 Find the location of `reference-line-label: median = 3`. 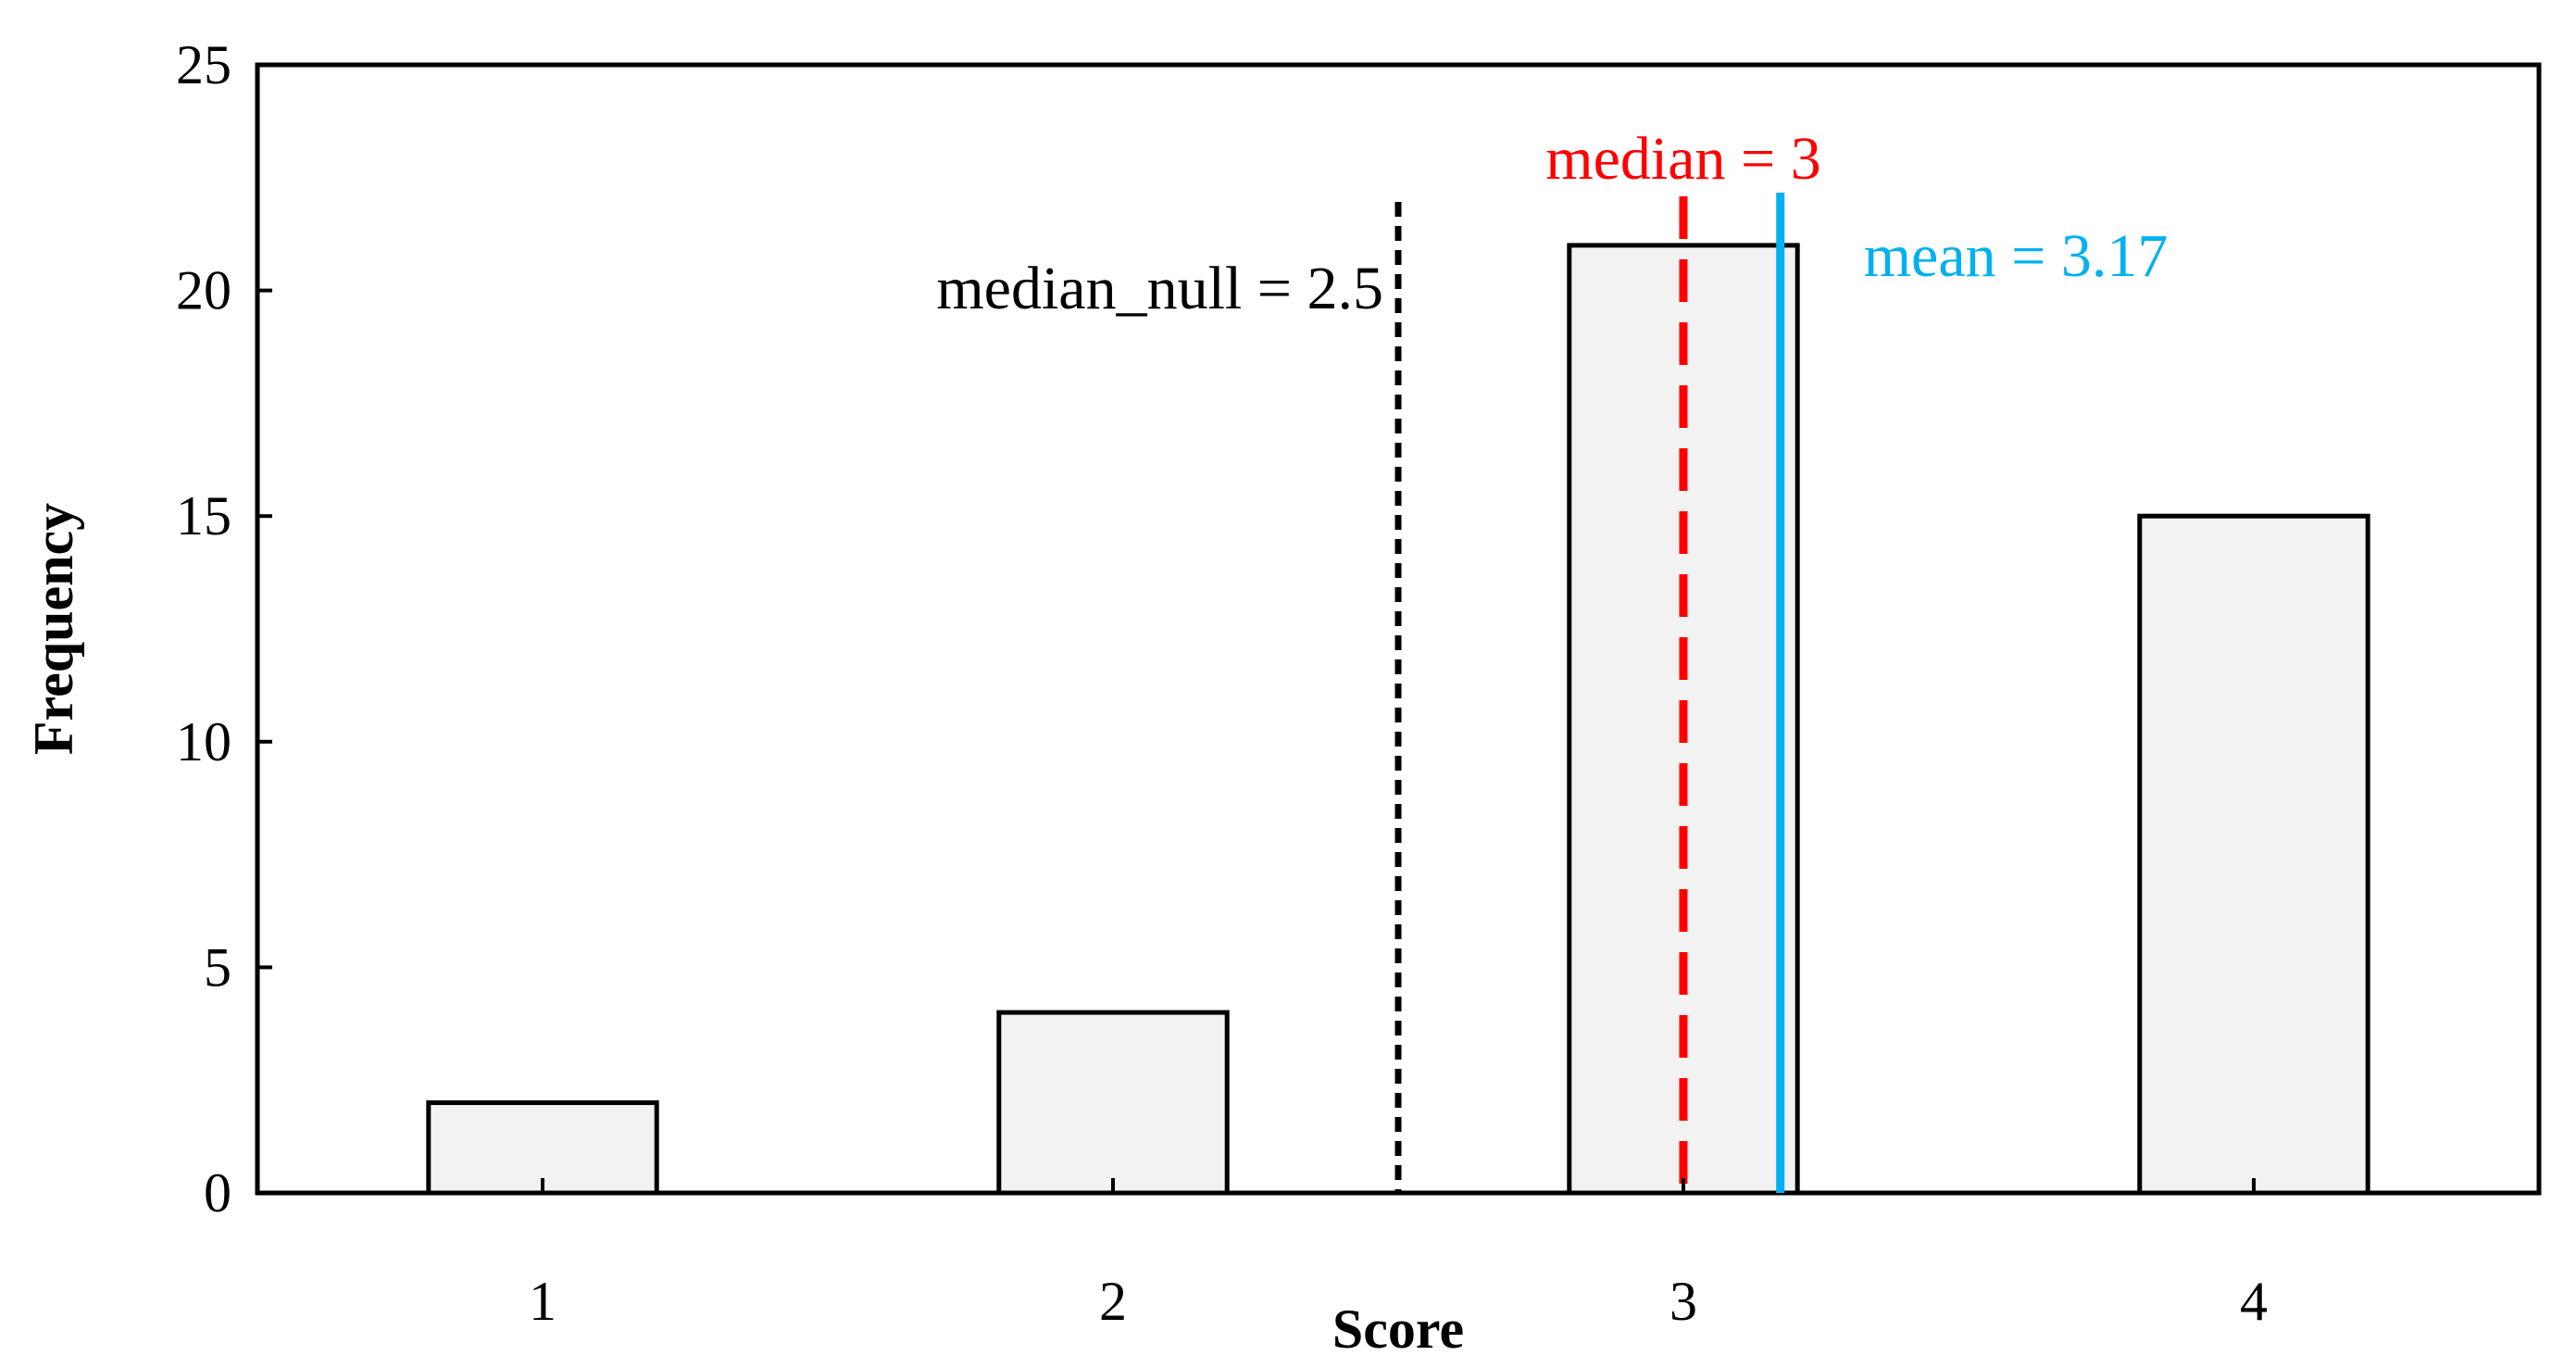

reference-line-label: median = 3 is located at coordinates (1683, 159).